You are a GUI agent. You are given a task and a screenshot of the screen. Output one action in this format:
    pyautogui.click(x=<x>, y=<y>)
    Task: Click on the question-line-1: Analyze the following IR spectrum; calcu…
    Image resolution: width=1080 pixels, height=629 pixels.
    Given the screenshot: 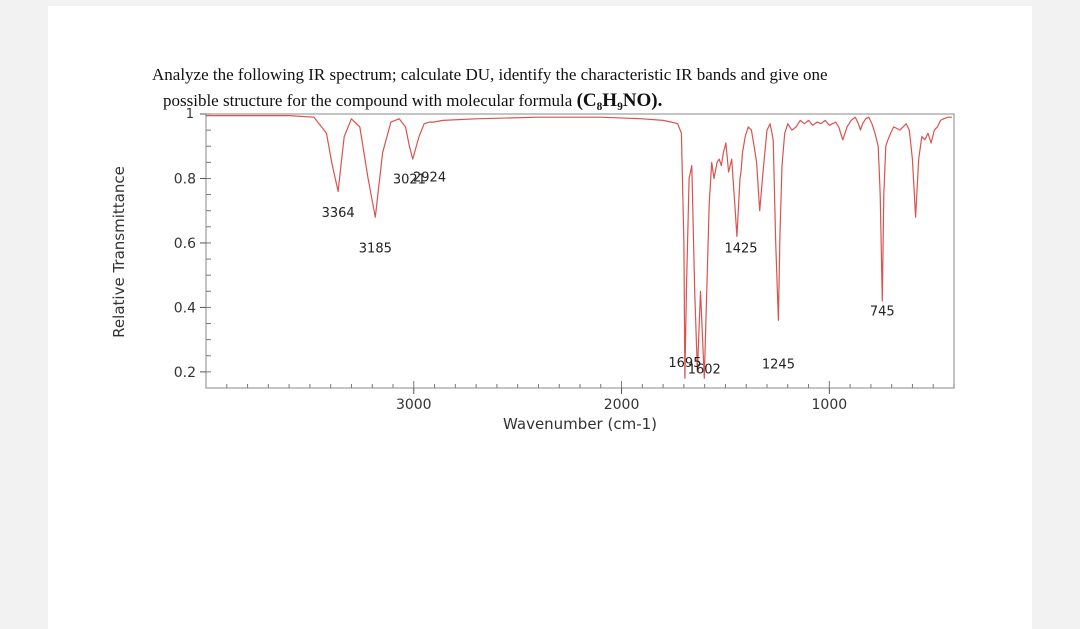 What is the action you would take?
    pyautogui.click(x=490, y=74)
    